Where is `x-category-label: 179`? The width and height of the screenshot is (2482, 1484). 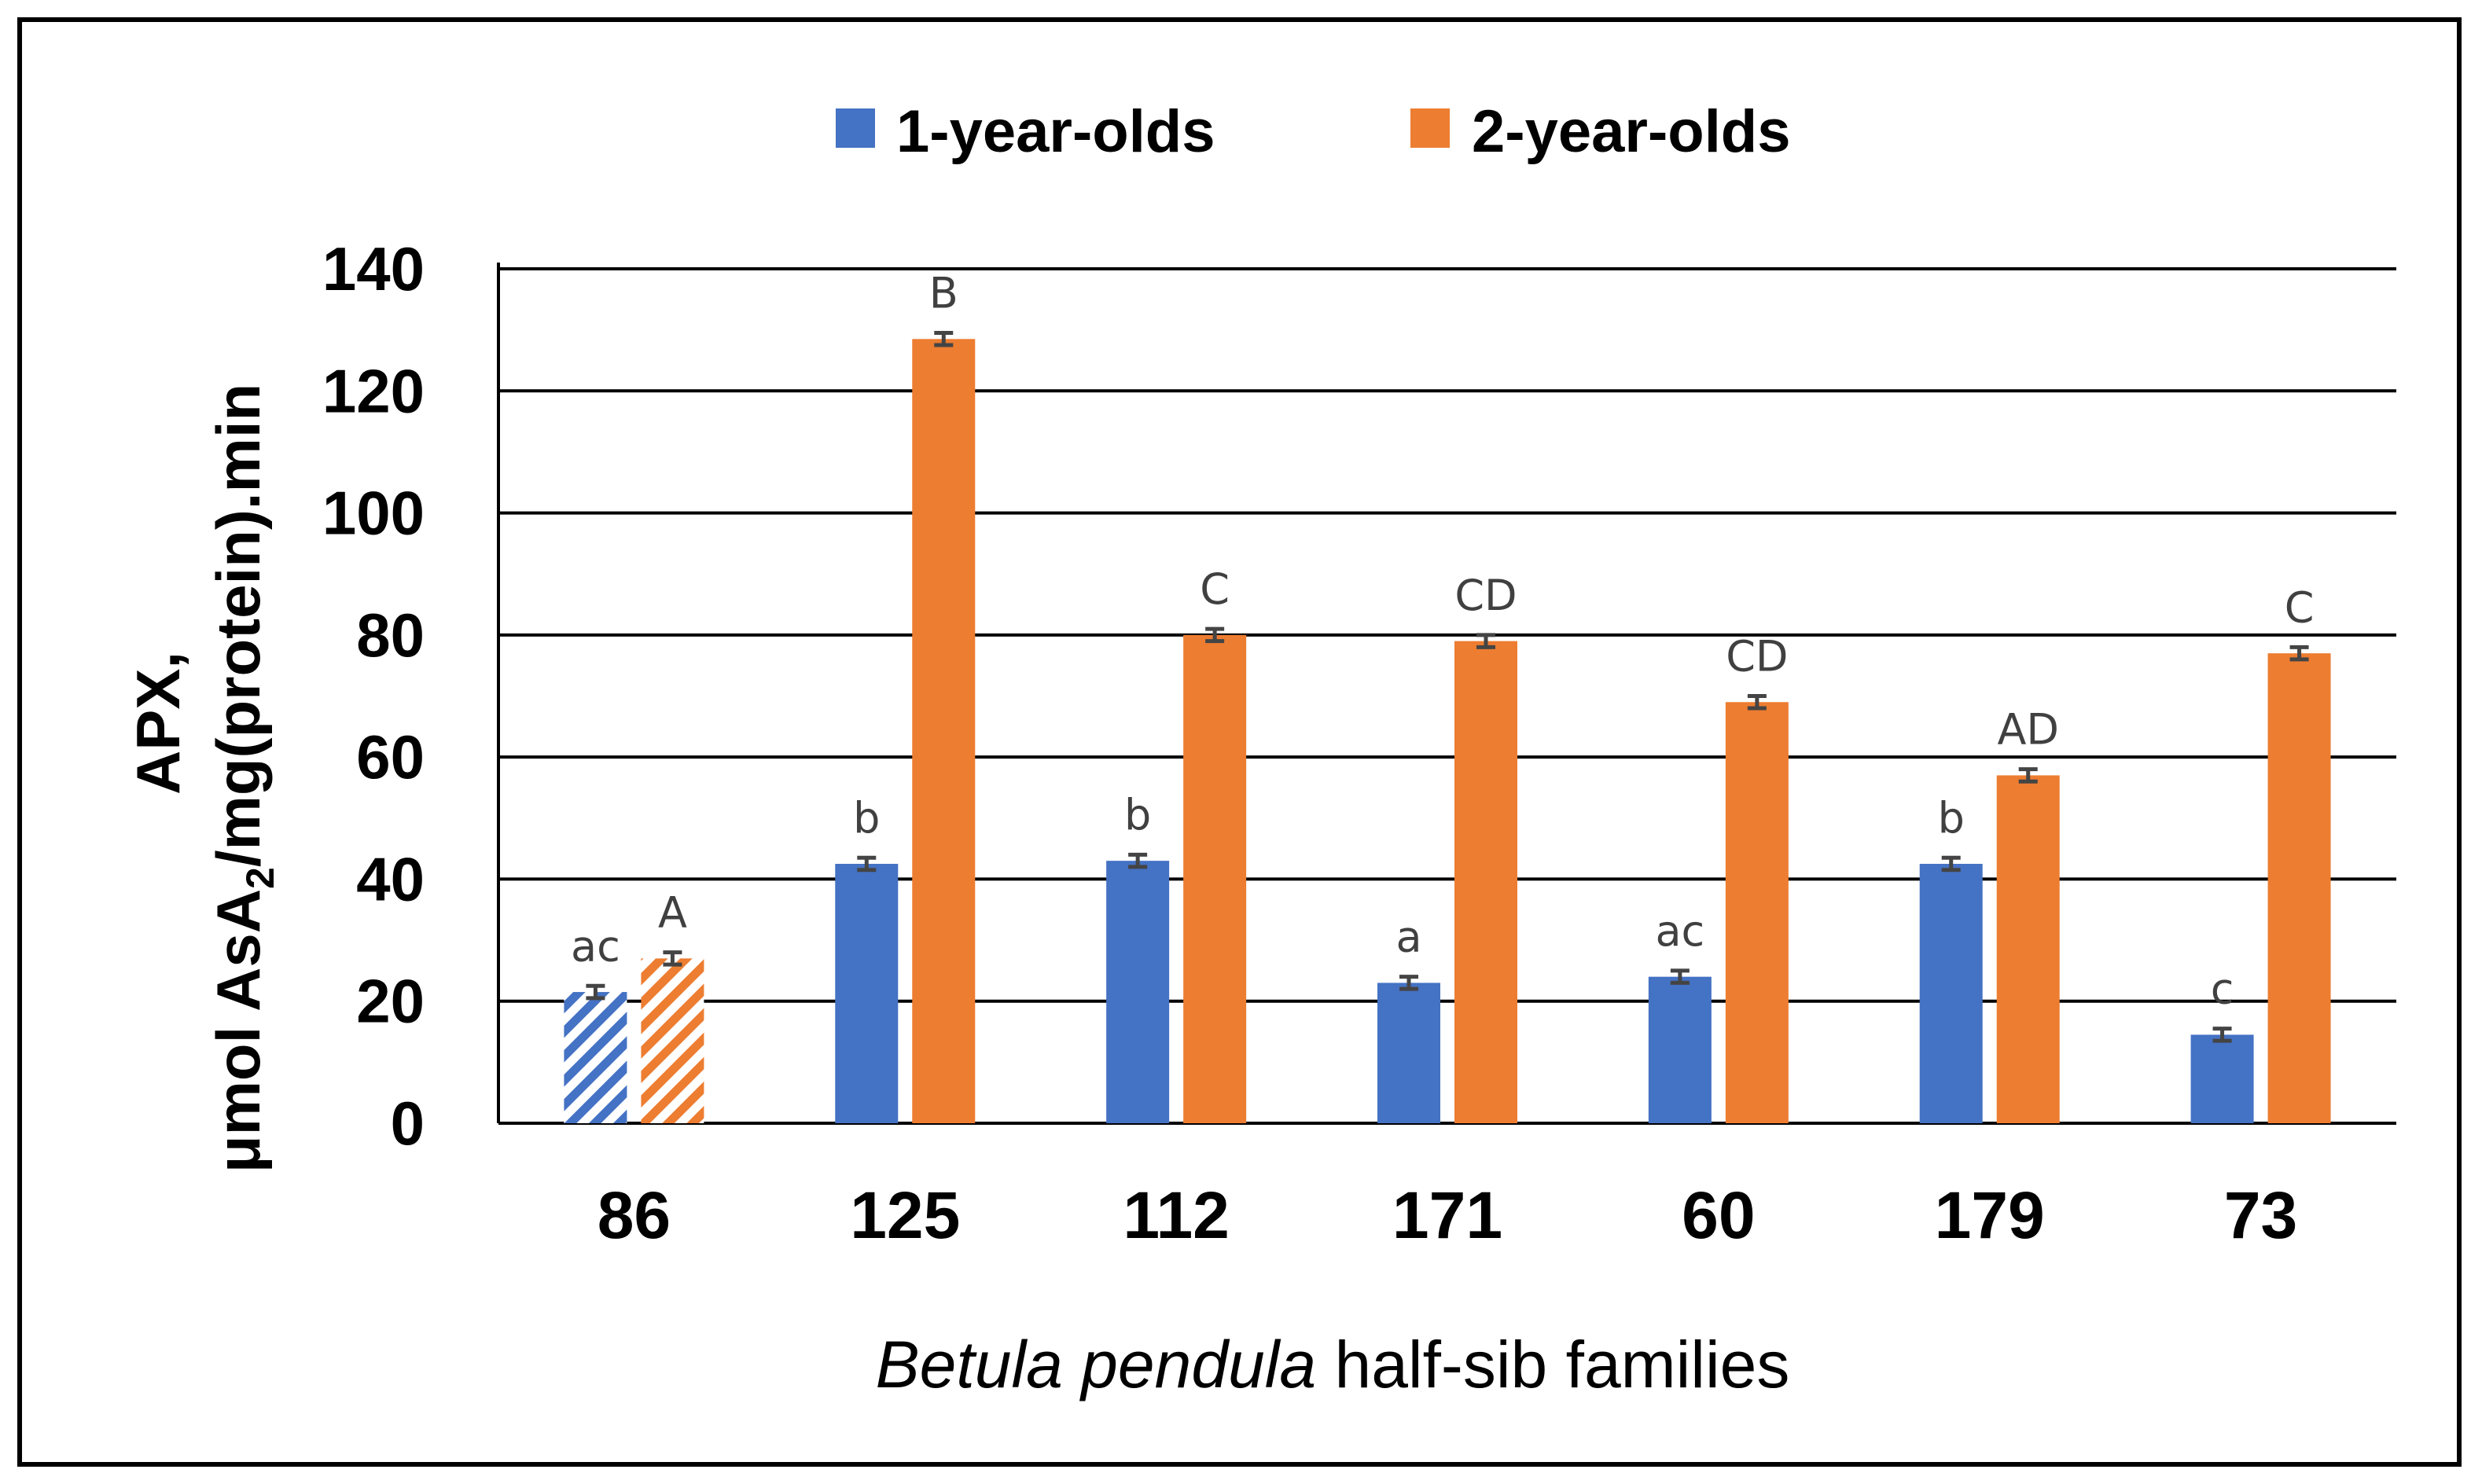
x-category-label: 179 is located at coordinates (1990, 1215).